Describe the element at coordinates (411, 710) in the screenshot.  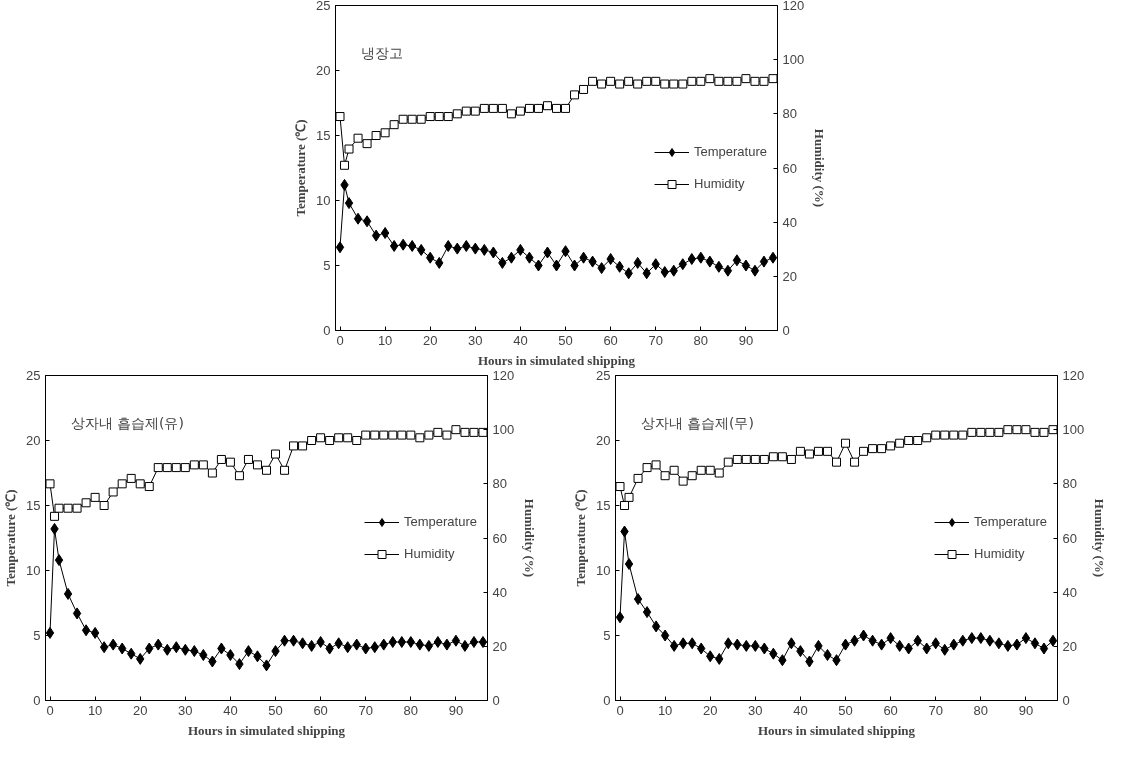
I see `x-tick-label: 80` at that location.